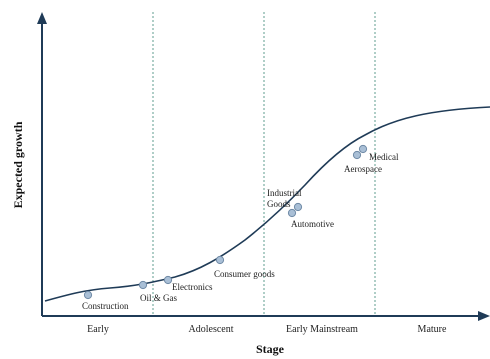 This screenshot has height=359, width=490. What do you see at coordinates (143, 285) in the screenshot?
I see `point-oil-gas` at bounding box center [143, 285].